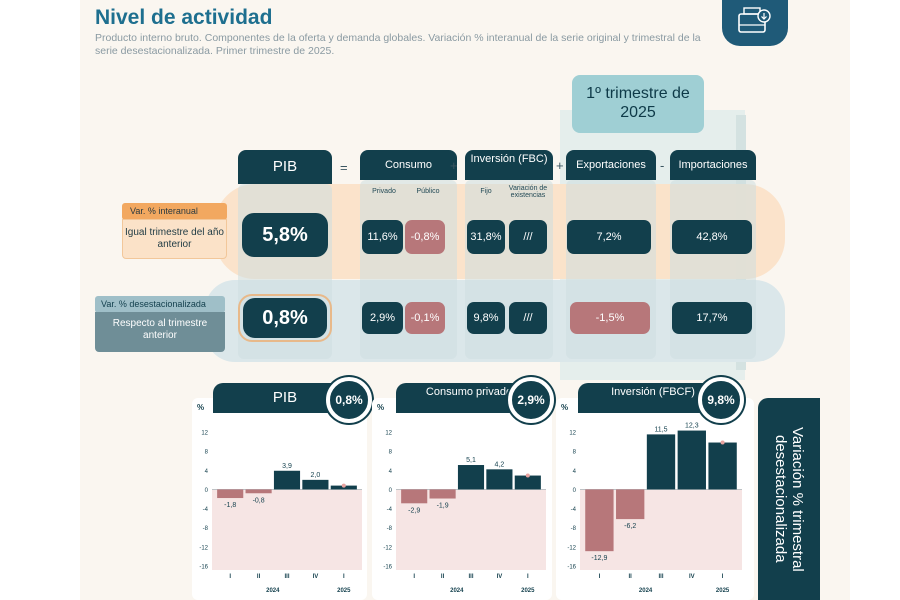 The width and height of the screenshot is (900, 600). Describe the element at coordinates (531, 400) in the screenshot. I see `chart-consumo-highlight: 2,9%` at that location.